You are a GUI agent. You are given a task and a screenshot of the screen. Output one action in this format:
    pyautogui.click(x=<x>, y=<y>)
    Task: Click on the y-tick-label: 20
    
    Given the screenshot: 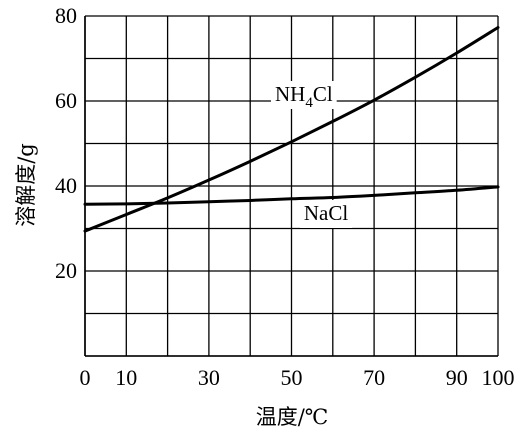 What is the action you would take?
    pyautogui.click(x=66, y=270)
    